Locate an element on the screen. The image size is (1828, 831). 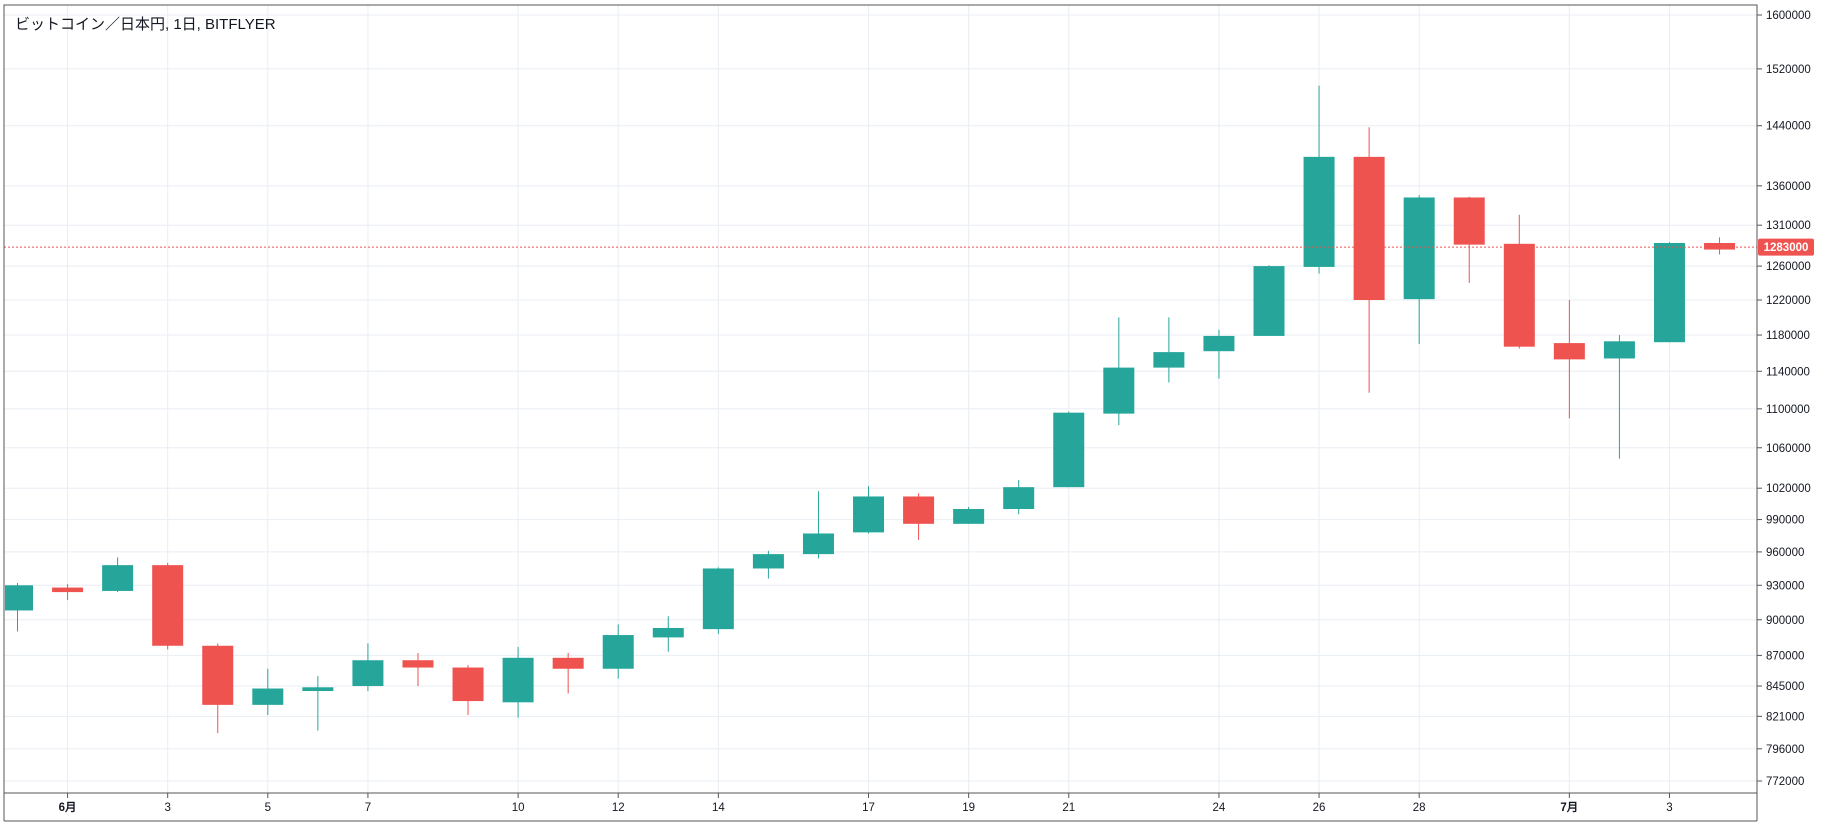
price-tick-label: 1360000 is located at coordinates (1788, 187).